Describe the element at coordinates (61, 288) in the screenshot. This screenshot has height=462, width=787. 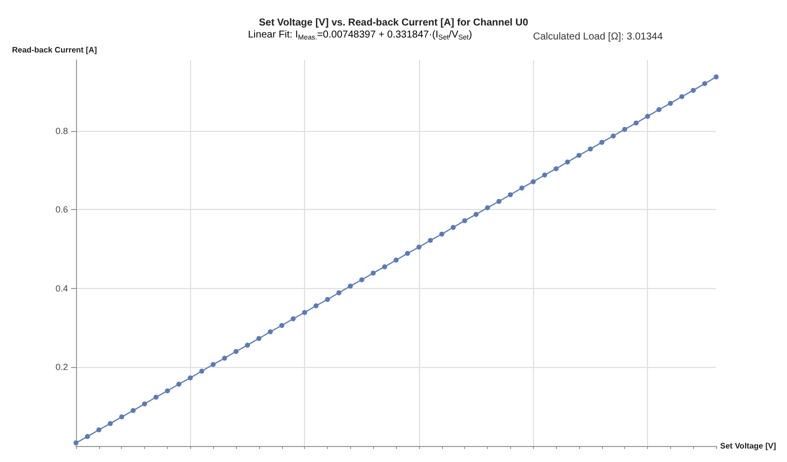
I see `y-tick-label: 0.4` at that location.